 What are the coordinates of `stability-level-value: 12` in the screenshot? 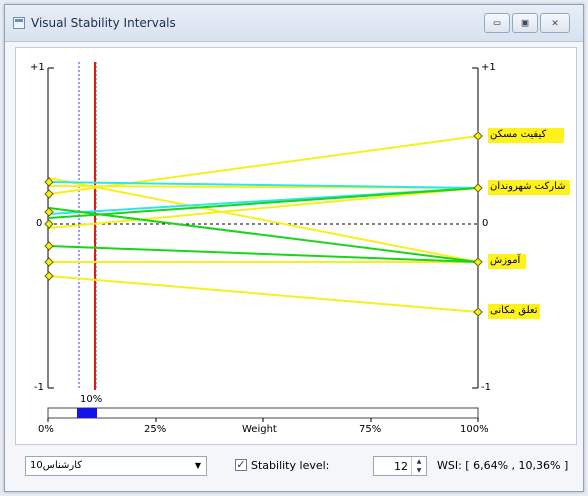 It's located at (401, 466).